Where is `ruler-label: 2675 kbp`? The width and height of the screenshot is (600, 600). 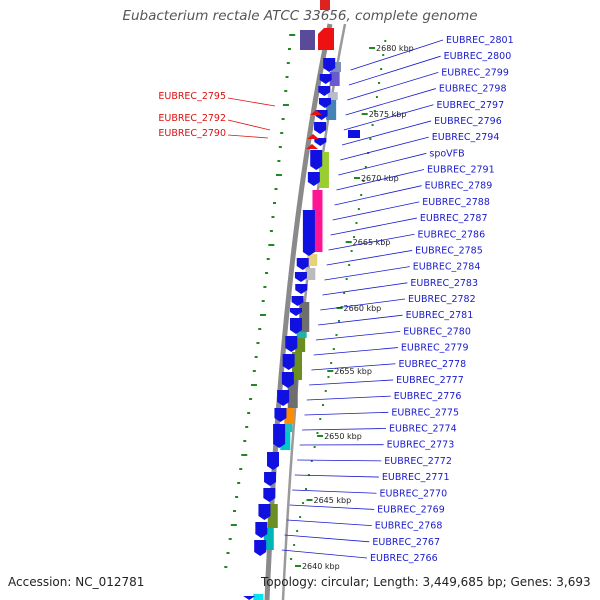
ruler-label: 2675 kbp is located at coordinates (388, 114).